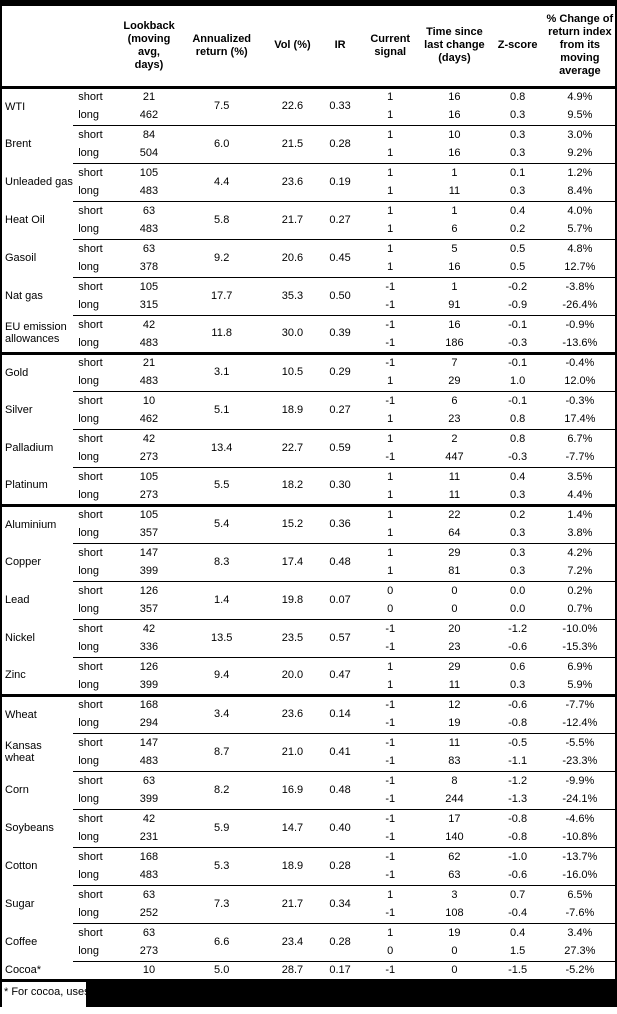  What do you see at coordinates (308, 409) in the screenshot?
I see `table-row: Silver short 10 5.1 18.9 0.27 -1 6 -0.1 -0.3%` at bounding box center [308, 409].